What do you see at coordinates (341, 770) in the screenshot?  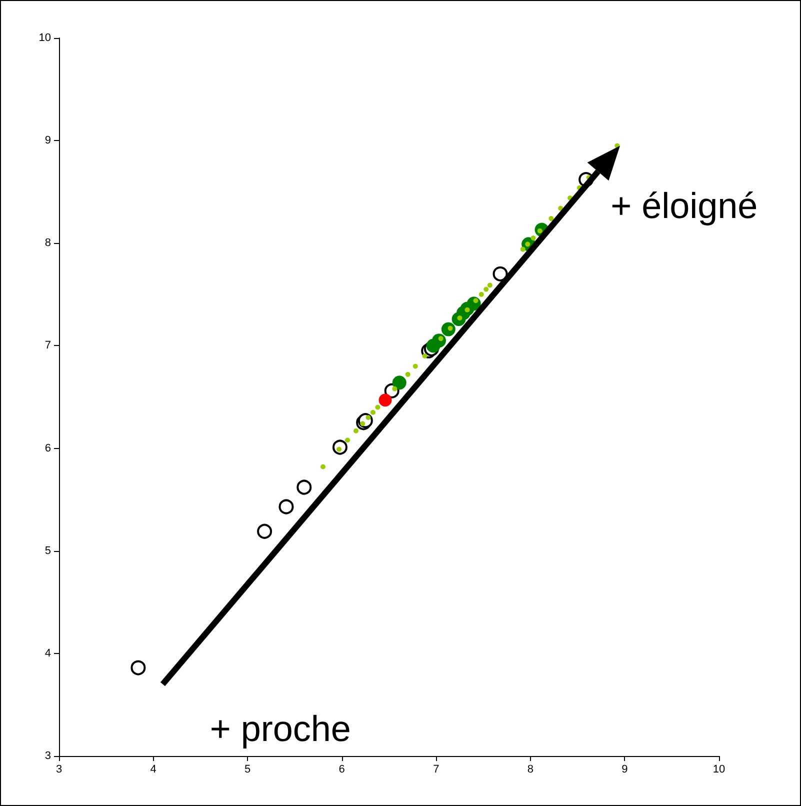 I see `x-tick-label: 6` at bounding box center [341, 770].